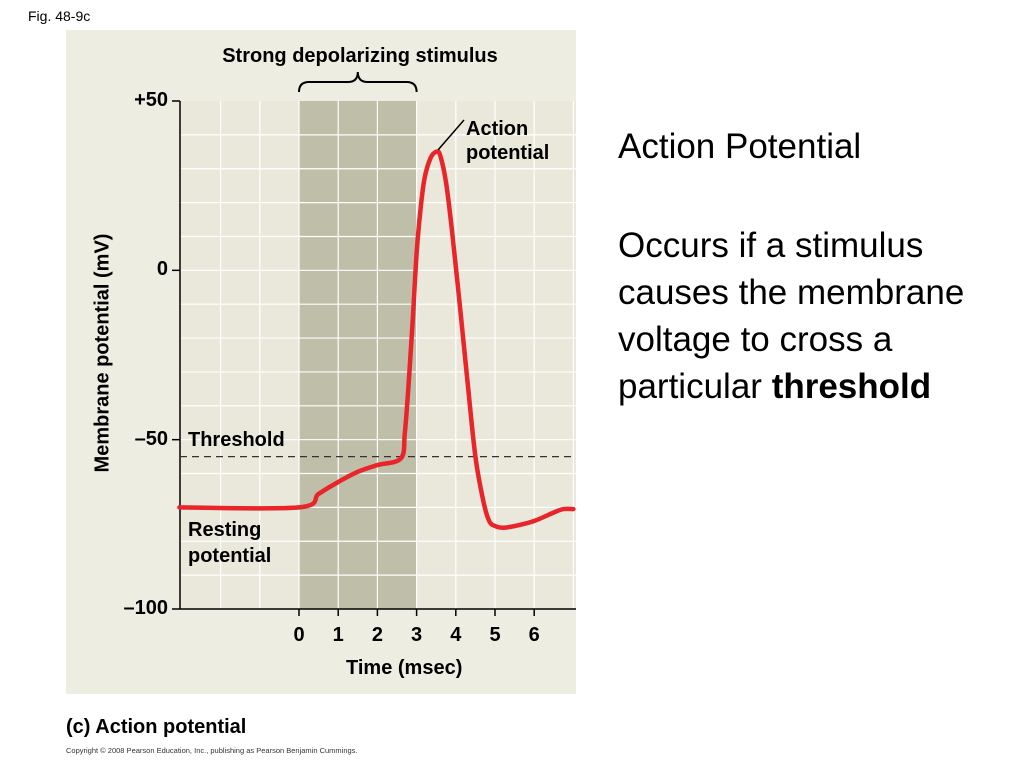 This screenshot has height=768, width=1024. What do you see at coordinates (358, 355) in the screenshot?
I see `stimulus-window-band` at bounding box center [358, 355].